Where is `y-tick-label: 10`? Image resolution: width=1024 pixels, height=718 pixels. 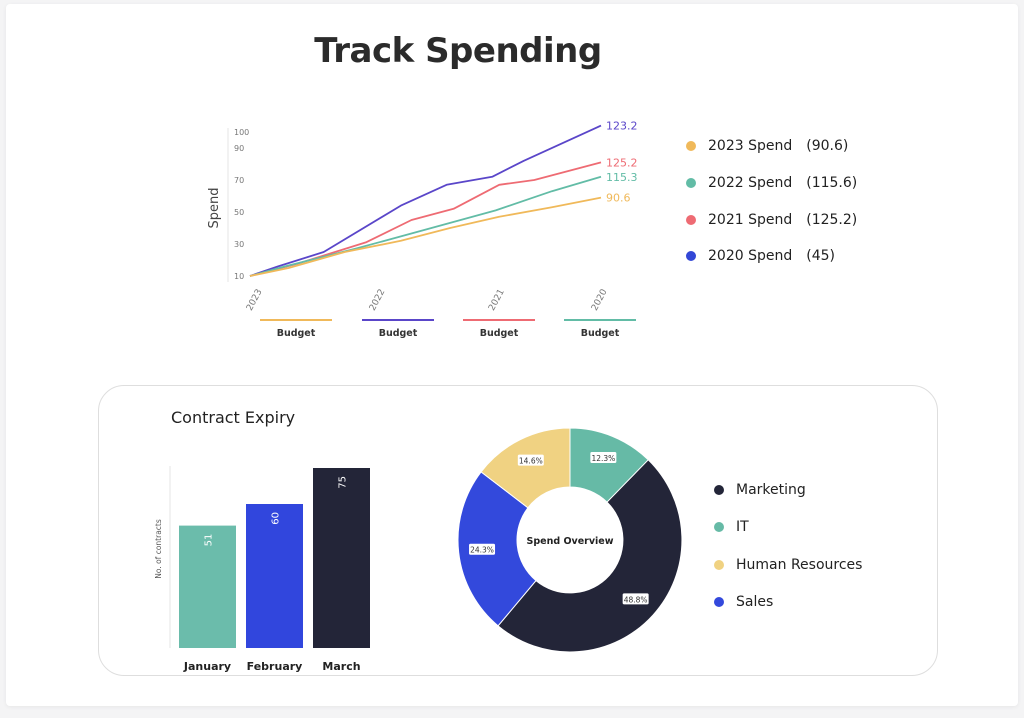 y-tick-label: 10 is located at coordinates (239, 276).